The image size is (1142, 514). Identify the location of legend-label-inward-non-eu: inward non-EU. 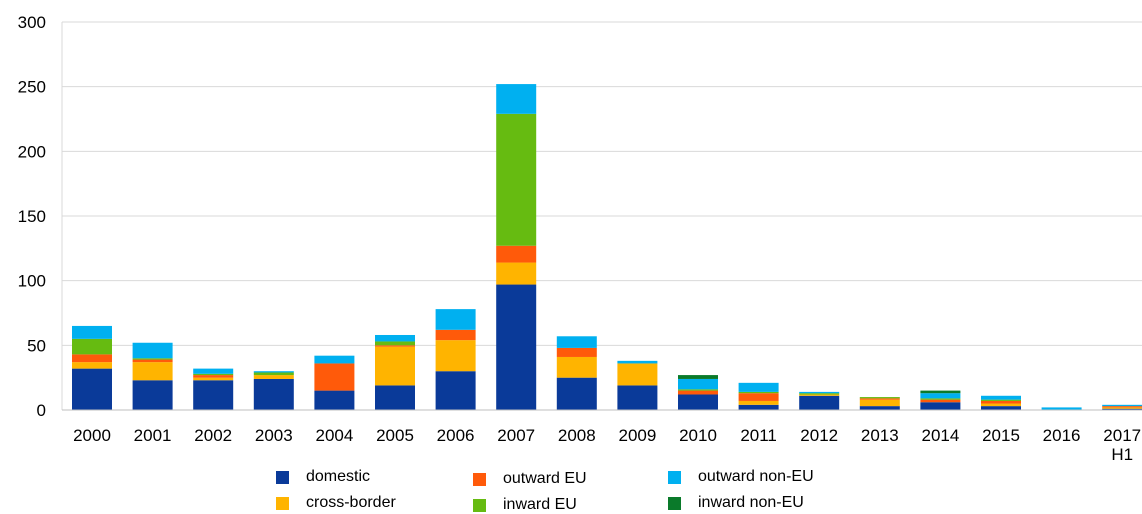
(751, 502).